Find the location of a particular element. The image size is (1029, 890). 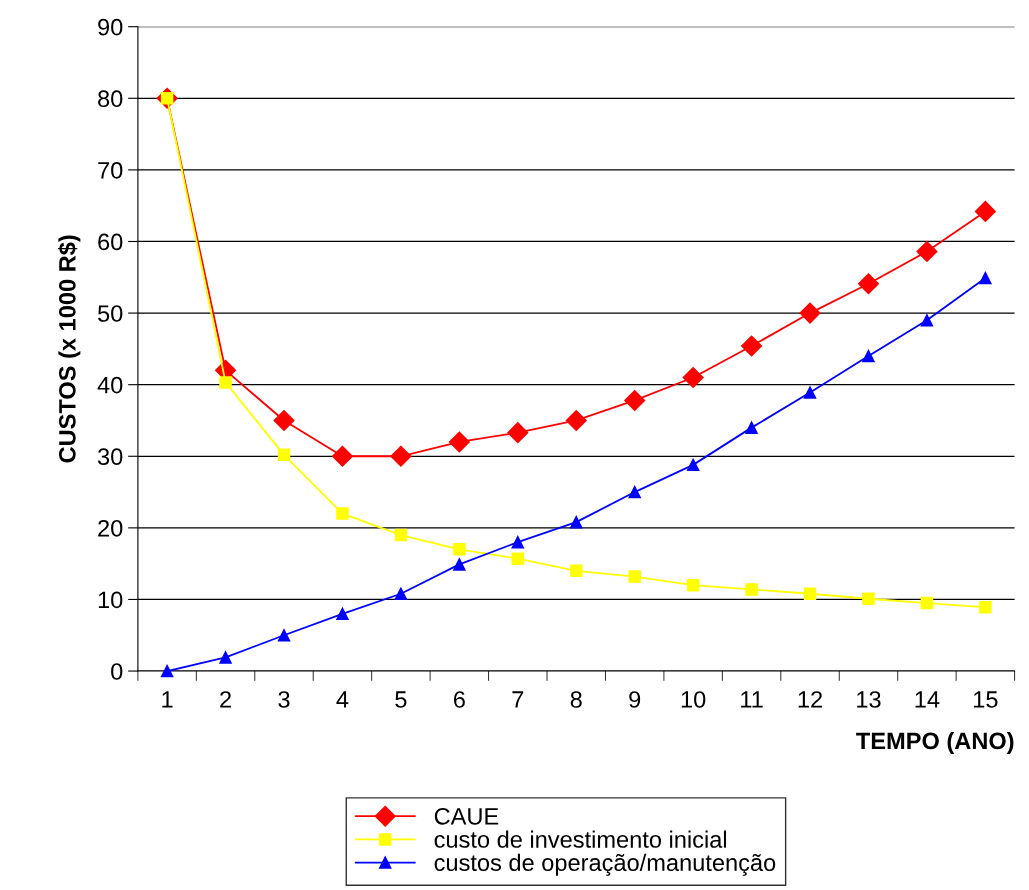

x-tick-label: 2 is located at coordinates (225, 699).